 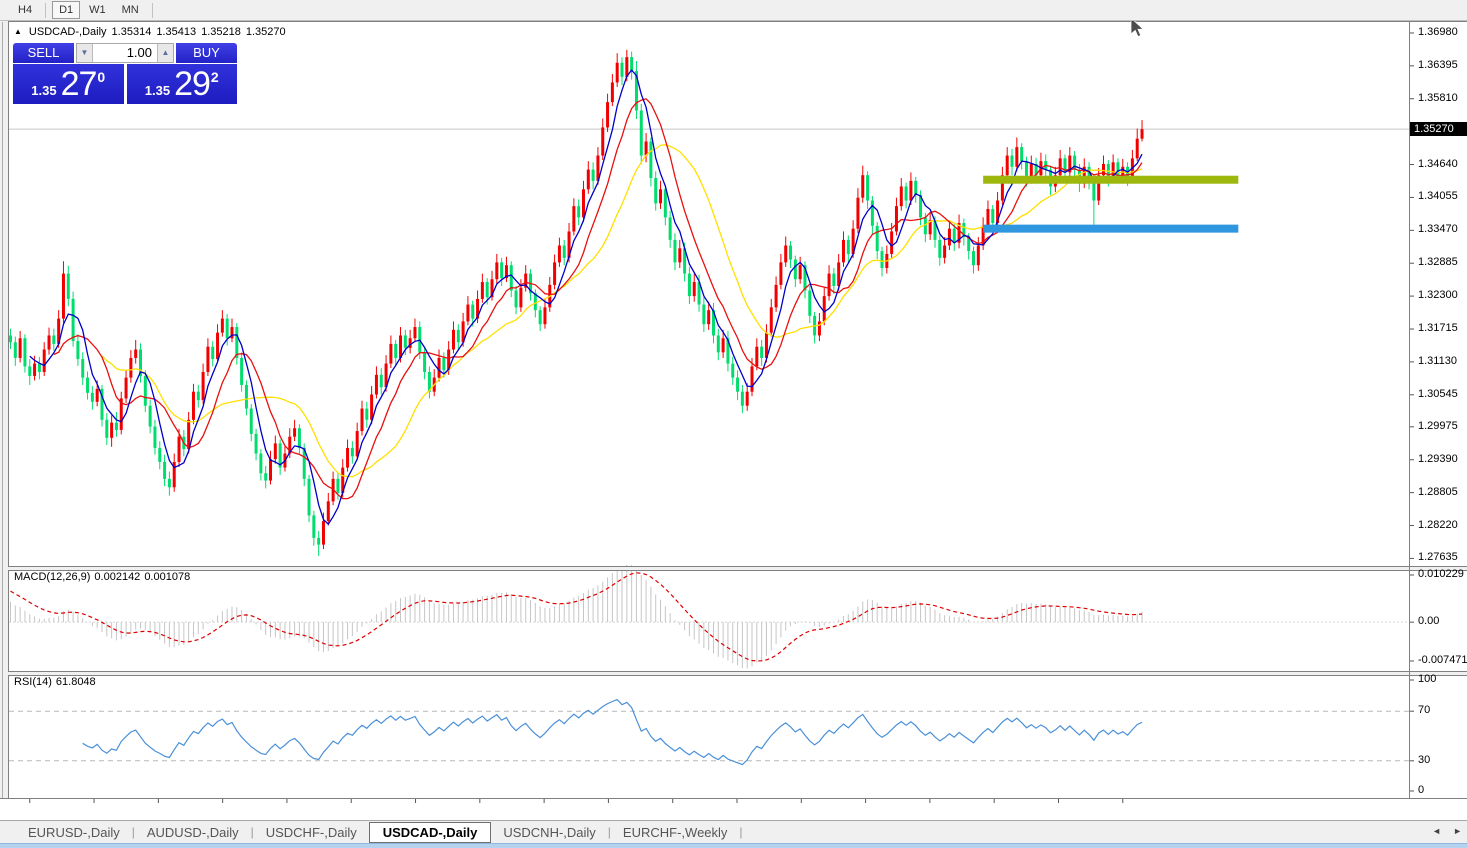 I want to click on volume-decrease-button: ▼, so click(x=84, y=52).